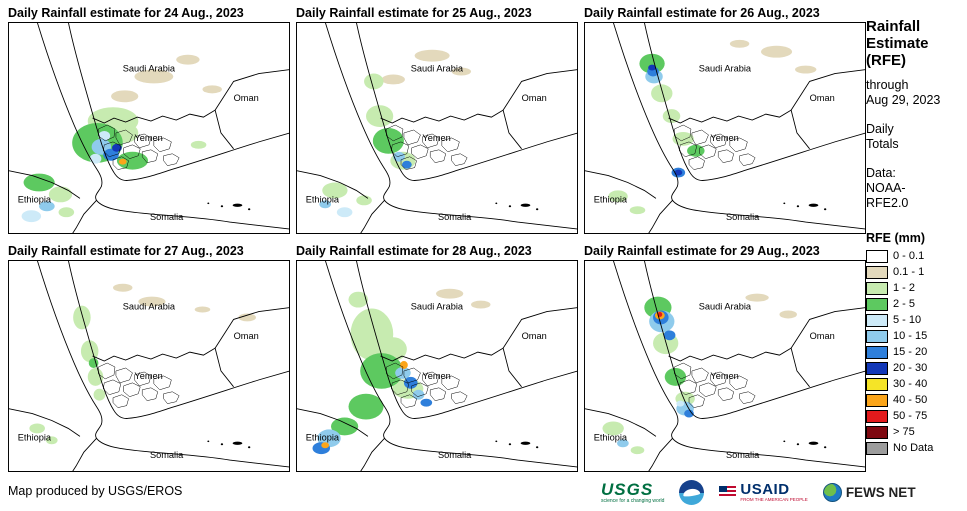 The image size is (967, 511). What do you see at coordinates (903, 100) in the screenshot?
I see `through-date: Aug 29, 2023` at bounding box center [903, 100].